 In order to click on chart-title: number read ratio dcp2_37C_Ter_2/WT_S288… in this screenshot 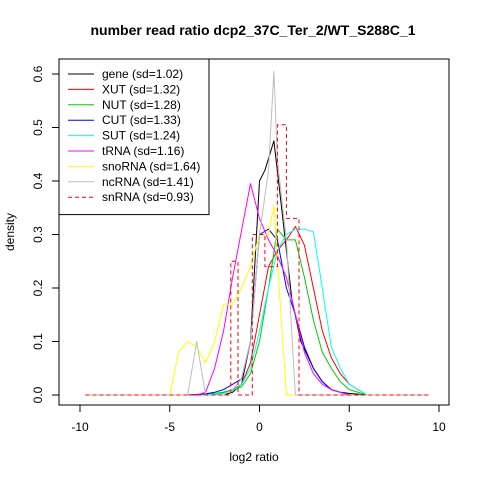, I will do `click(253, 30)`.